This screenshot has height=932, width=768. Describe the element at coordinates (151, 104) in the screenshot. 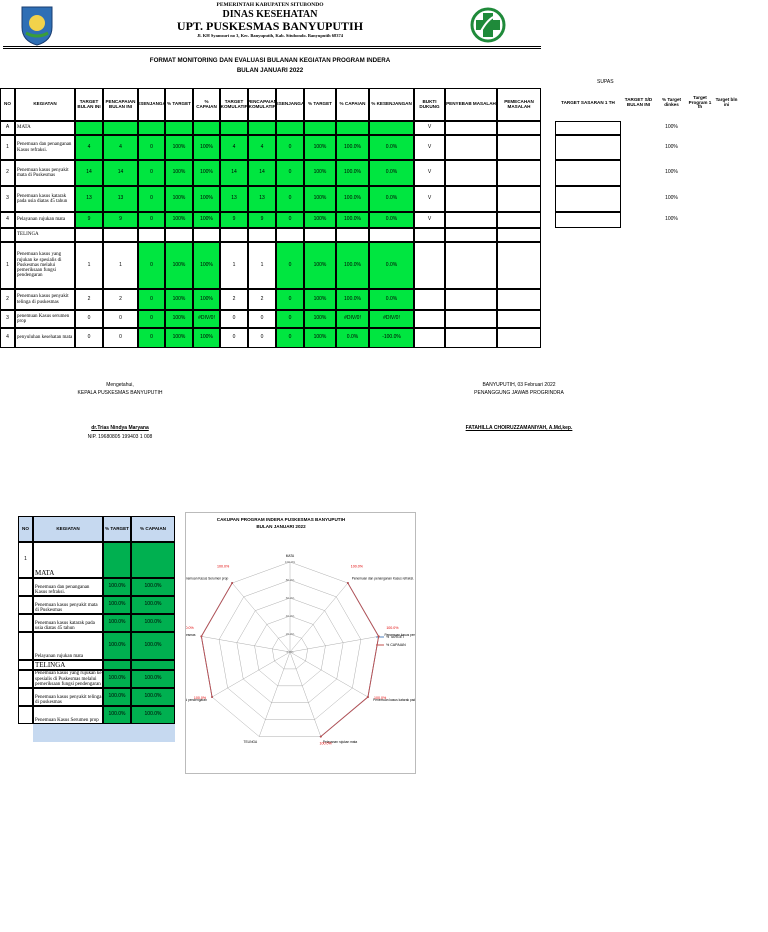

I see `column-header: KESENJANGAN` at that location.